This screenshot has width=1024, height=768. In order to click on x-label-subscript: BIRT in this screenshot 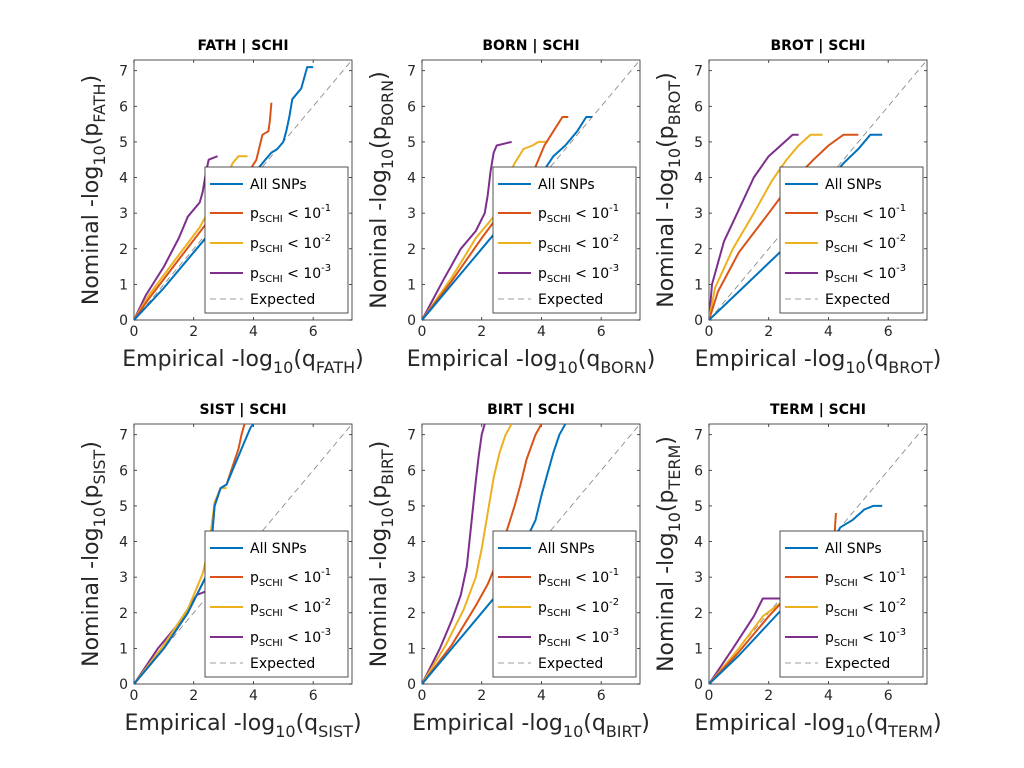, I will do `click(624, 731)`.